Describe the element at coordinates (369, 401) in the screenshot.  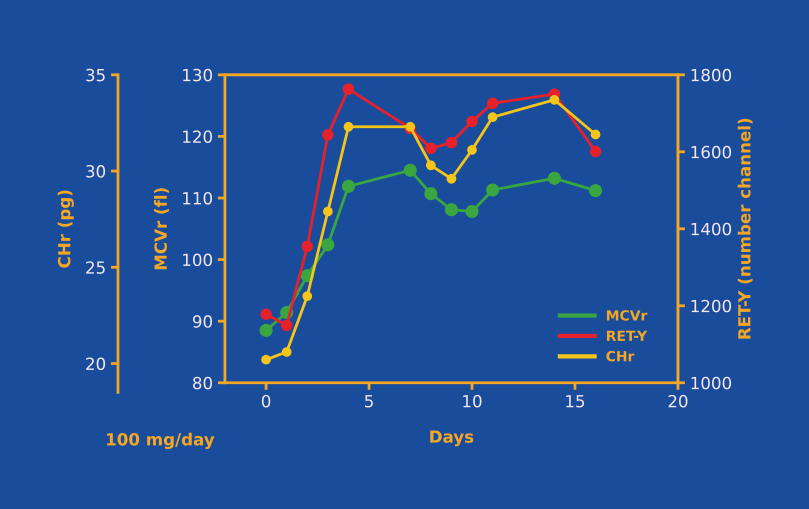
I see `x-tick-label: 5` at that location.